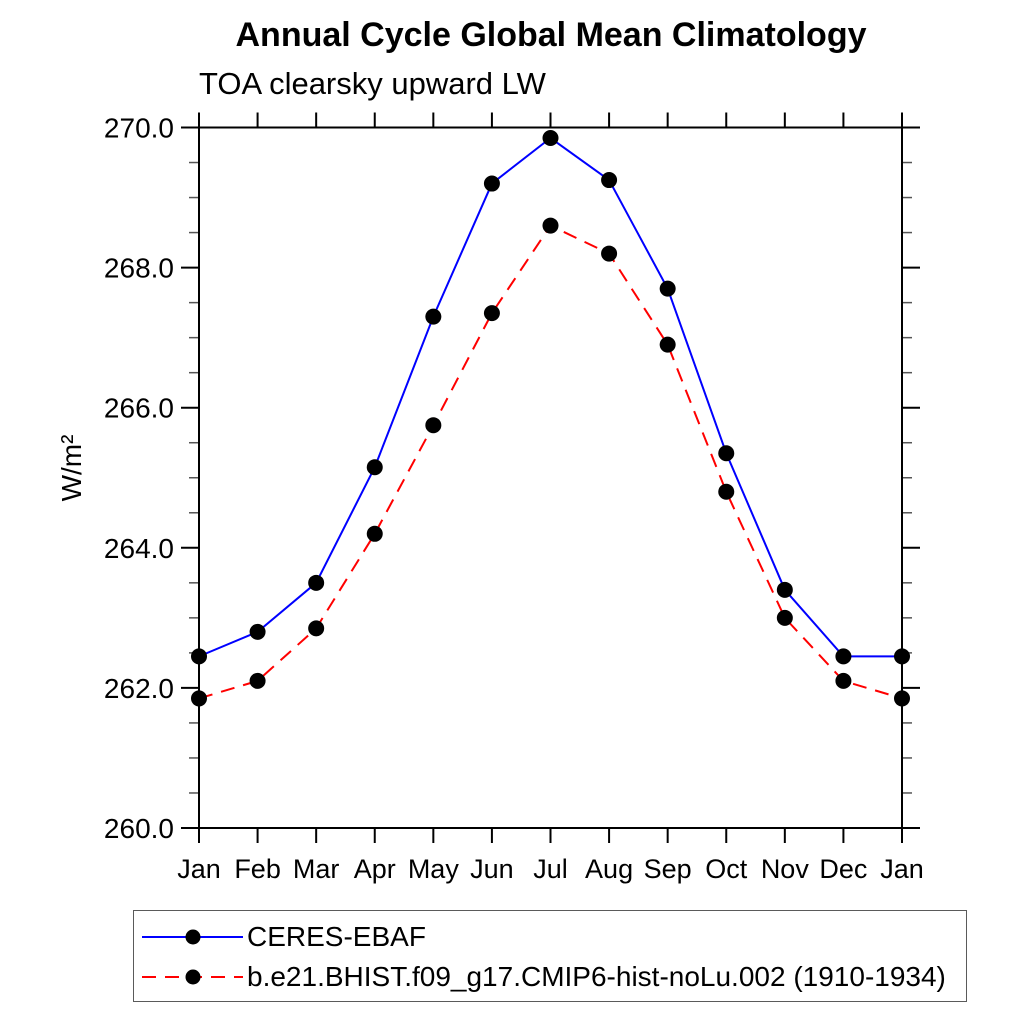 This screenshot has height=1024, width=1024. Describe the element at coordinates (139, 268) in the screenshot. I see `y-tick-label: 268.0` at that location.